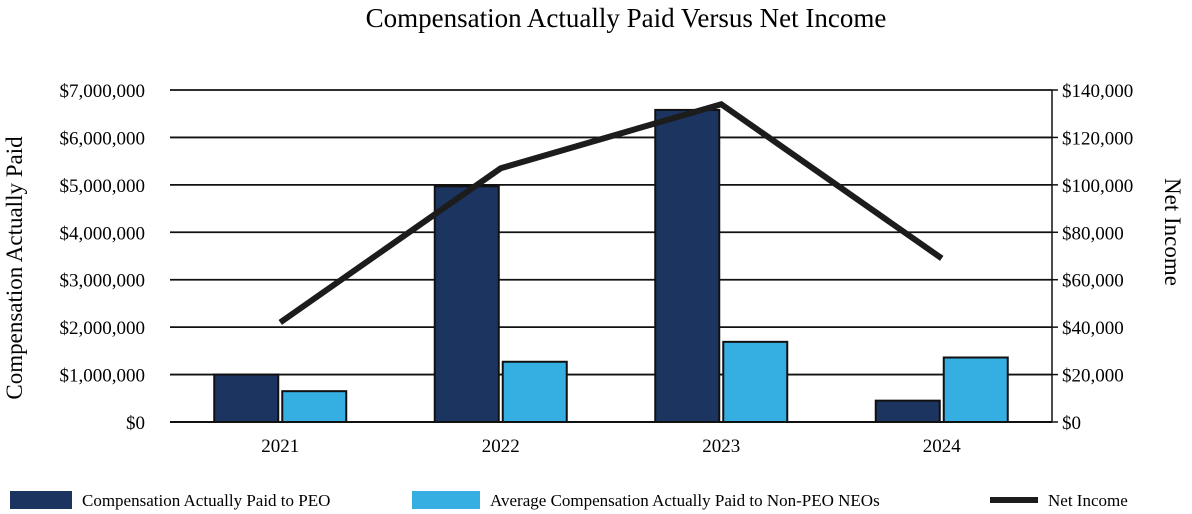 The width and height of the screenshot is (1192, 514). Describe the element at coordinates (942, 446) in the screenshot. I see `x-tick-label: 2024` at that location.